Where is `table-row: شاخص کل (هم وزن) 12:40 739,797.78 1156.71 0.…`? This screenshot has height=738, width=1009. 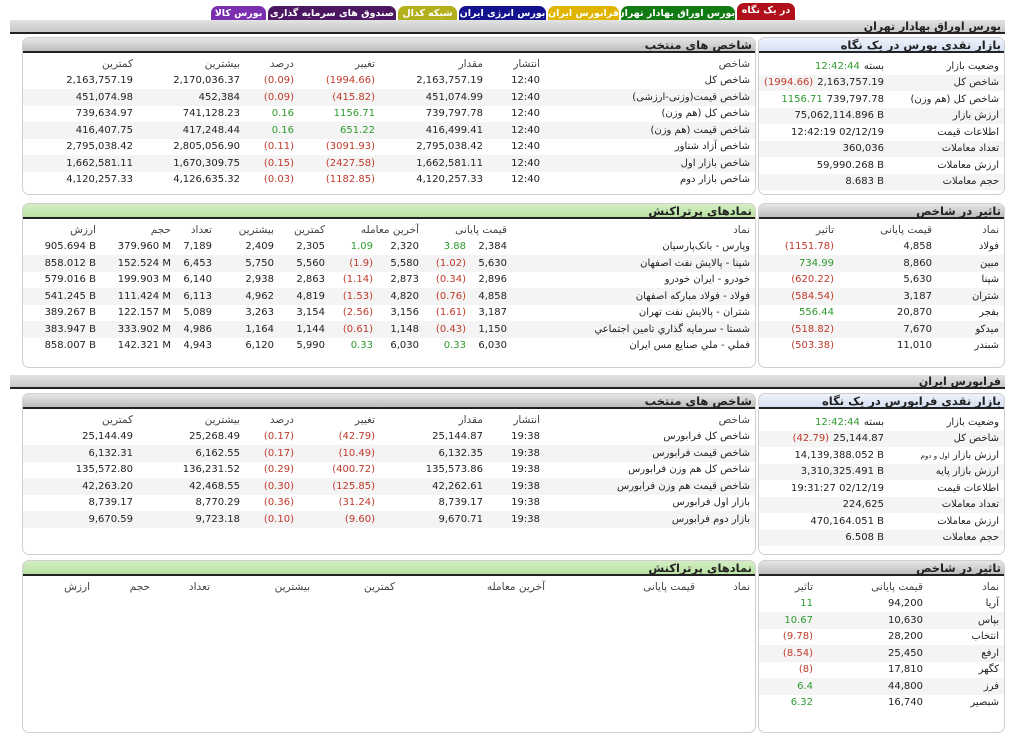
table-row: شاخص کل (هم وزن) 12:40 739,797.78 1156.71 0.… is located at coordinates (389, 114).